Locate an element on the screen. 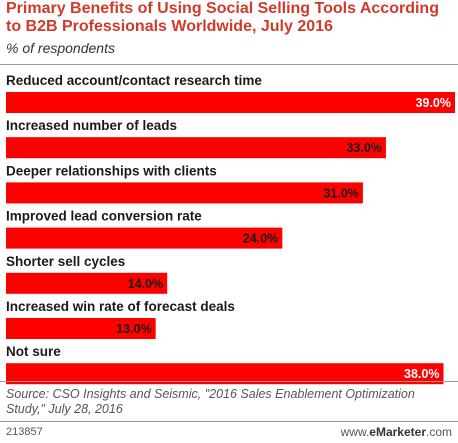 The image size is (458, 443). chart-subtitle: % of respondents is located at coordinates (60, 48).